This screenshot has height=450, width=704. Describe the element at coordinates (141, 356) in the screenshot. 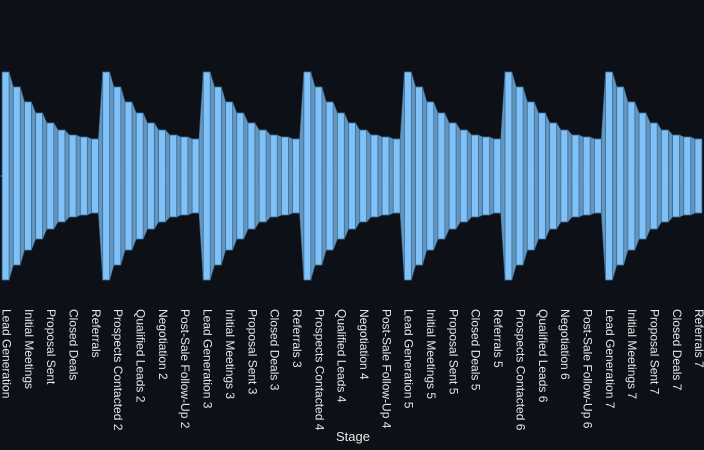

I see `x-tick-label: Qualified Leads 2` at that location.